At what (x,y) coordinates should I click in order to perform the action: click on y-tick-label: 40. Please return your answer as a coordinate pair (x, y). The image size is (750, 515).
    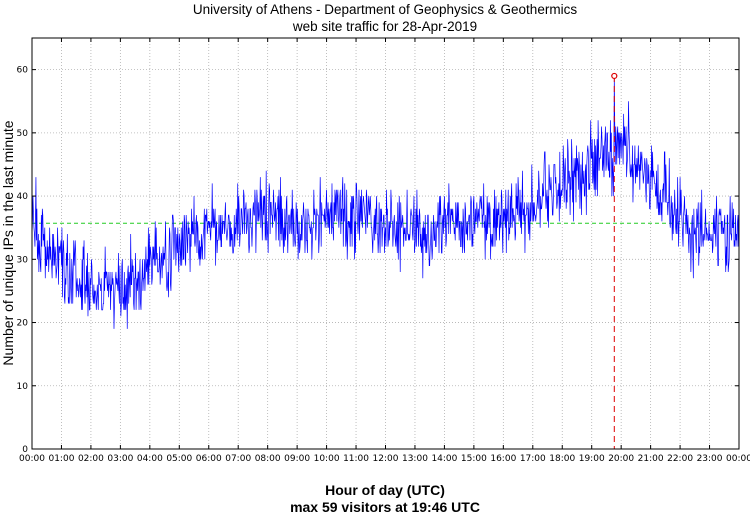
    Looking at the image, I should click on (23, 197).